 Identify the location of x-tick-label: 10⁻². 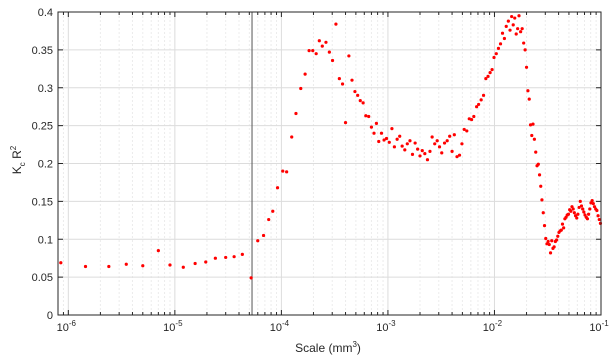
(493, 326).